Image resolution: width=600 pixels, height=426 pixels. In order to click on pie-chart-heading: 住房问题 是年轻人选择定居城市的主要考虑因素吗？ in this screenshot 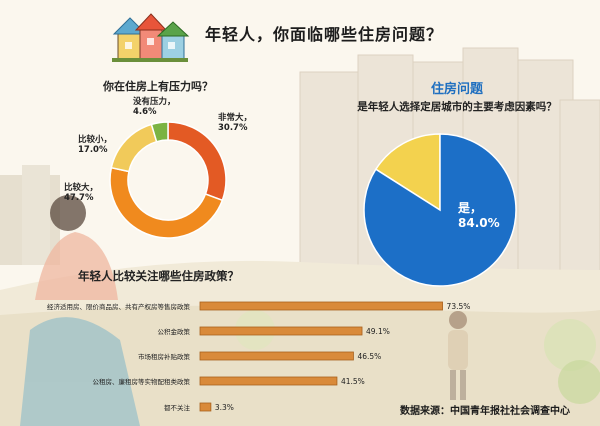, I will do `click(457, 96)`.